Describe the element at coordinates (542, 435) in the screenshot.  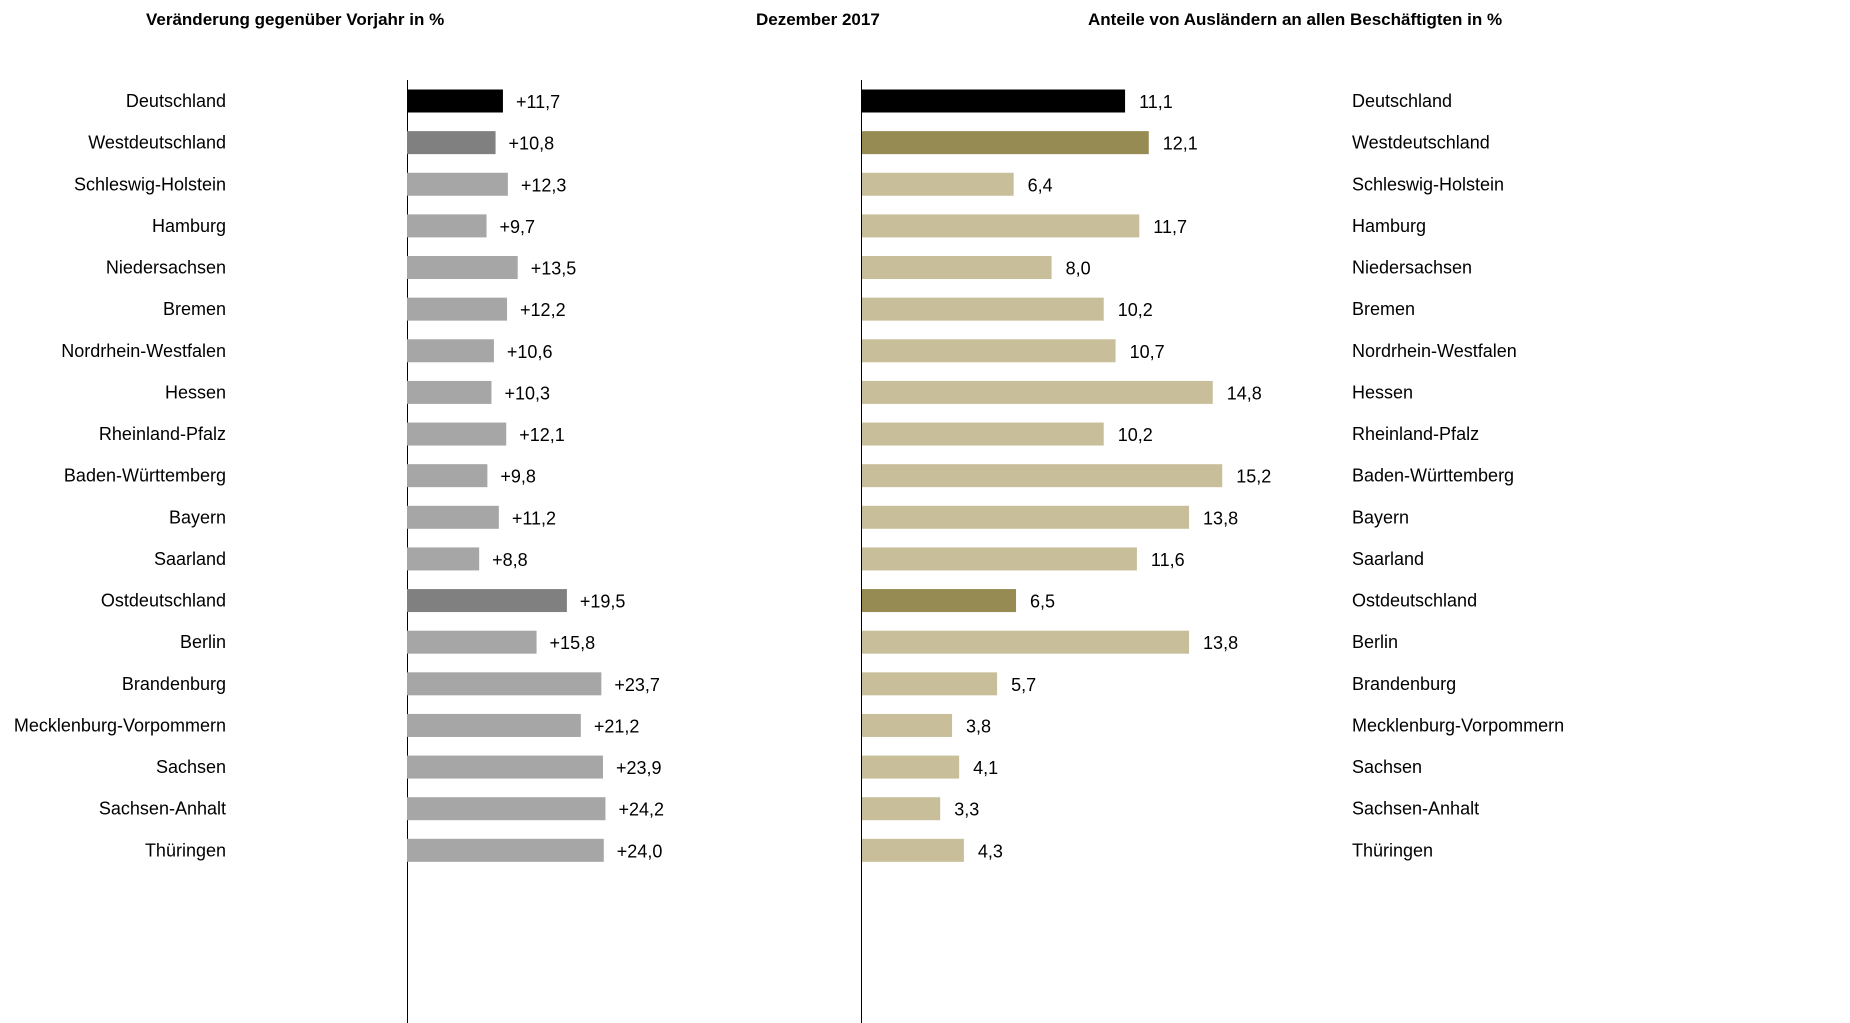
I see `left-value-label-rheinland-pfalz: +12,1` at that location.